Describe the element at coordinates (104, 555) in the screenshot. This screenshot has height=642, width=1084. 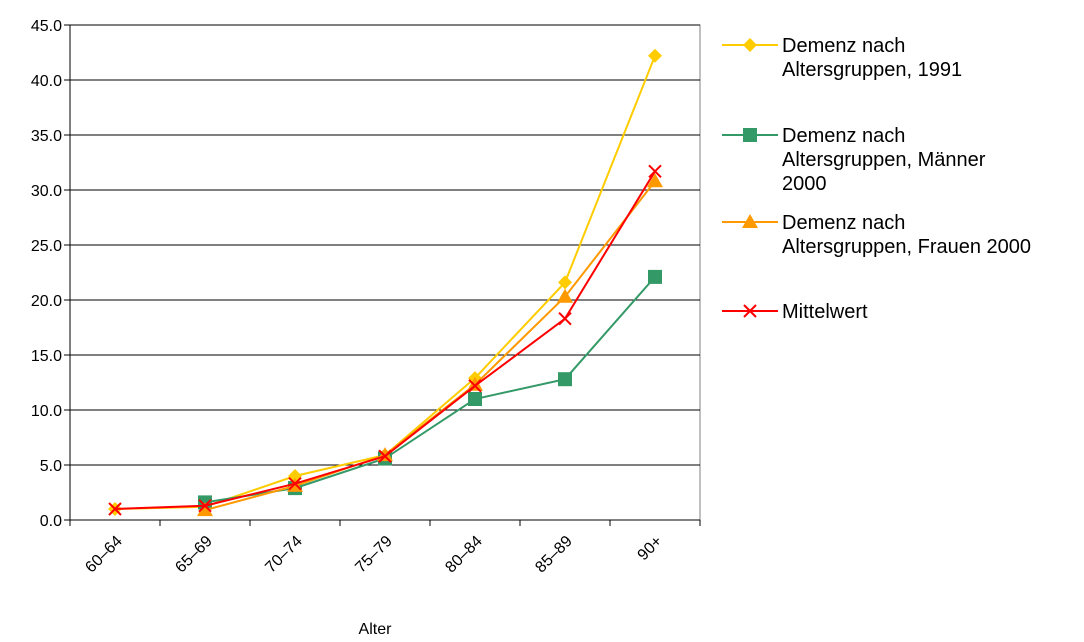
I see `x-tick-label: 60–64` at that location.